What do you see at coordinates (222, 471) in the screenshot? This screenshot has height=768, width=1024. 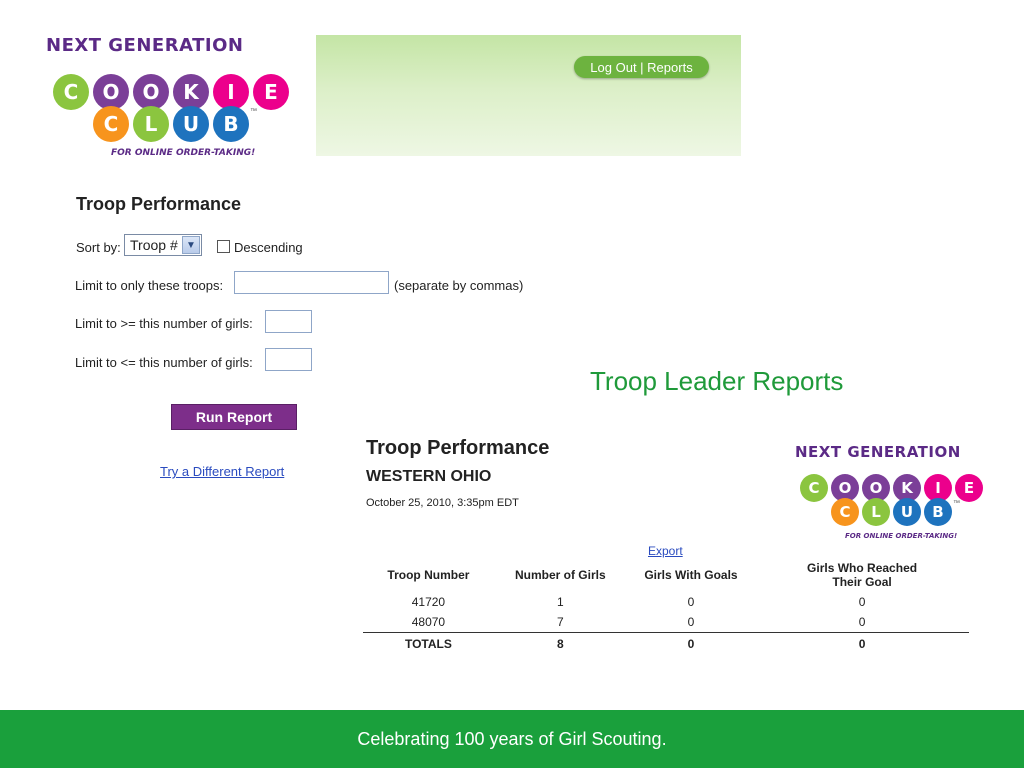 I see `try-different-report-link: Try a Different Report` at bounding box center [222, 471].